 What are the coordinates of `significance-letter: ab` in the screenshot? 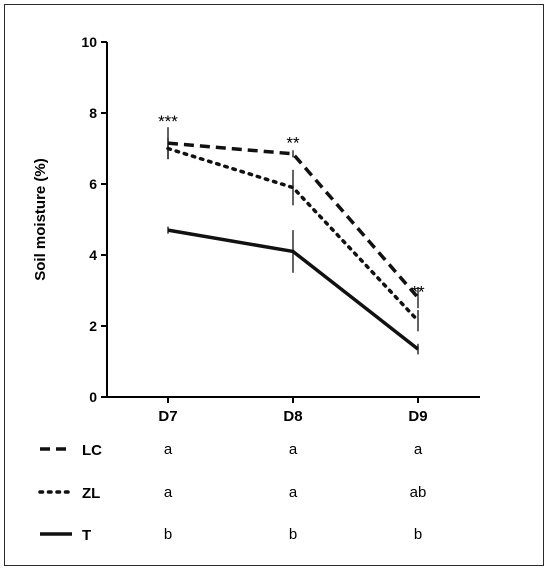 It's located at (418, 492).